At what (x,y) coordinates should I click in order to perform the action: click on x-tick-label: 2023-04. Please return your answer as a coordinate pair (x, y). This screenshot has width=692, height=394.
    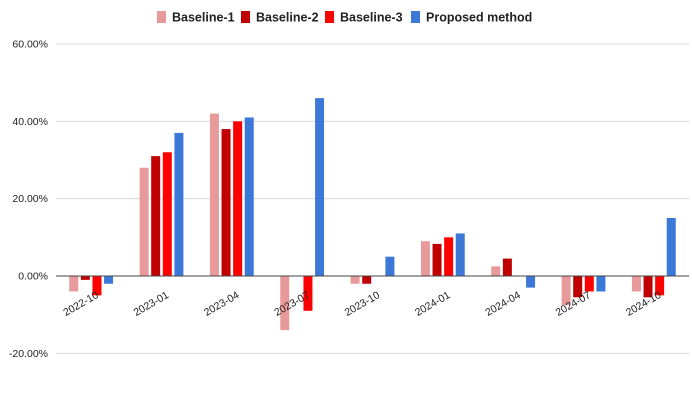
    Looking at the image, I should click on (222, 304).